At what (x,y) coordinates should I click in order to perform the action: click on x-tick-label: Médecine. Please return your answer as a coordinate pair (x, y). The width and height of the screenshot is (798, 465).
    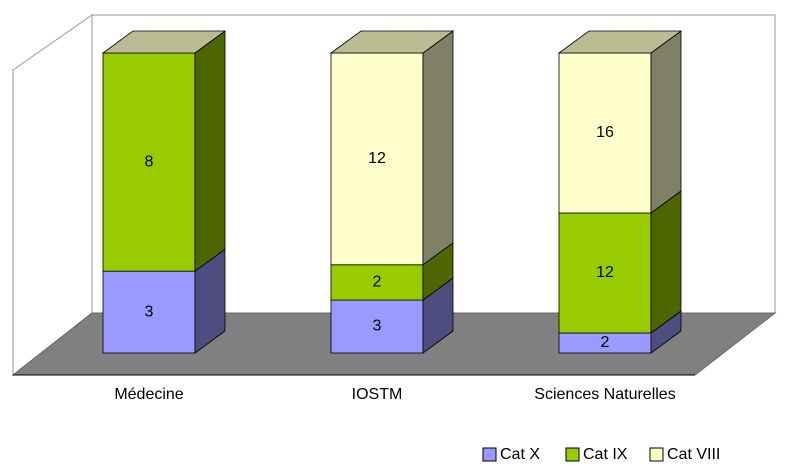
    Looking at the image, I should click on (148, 394).